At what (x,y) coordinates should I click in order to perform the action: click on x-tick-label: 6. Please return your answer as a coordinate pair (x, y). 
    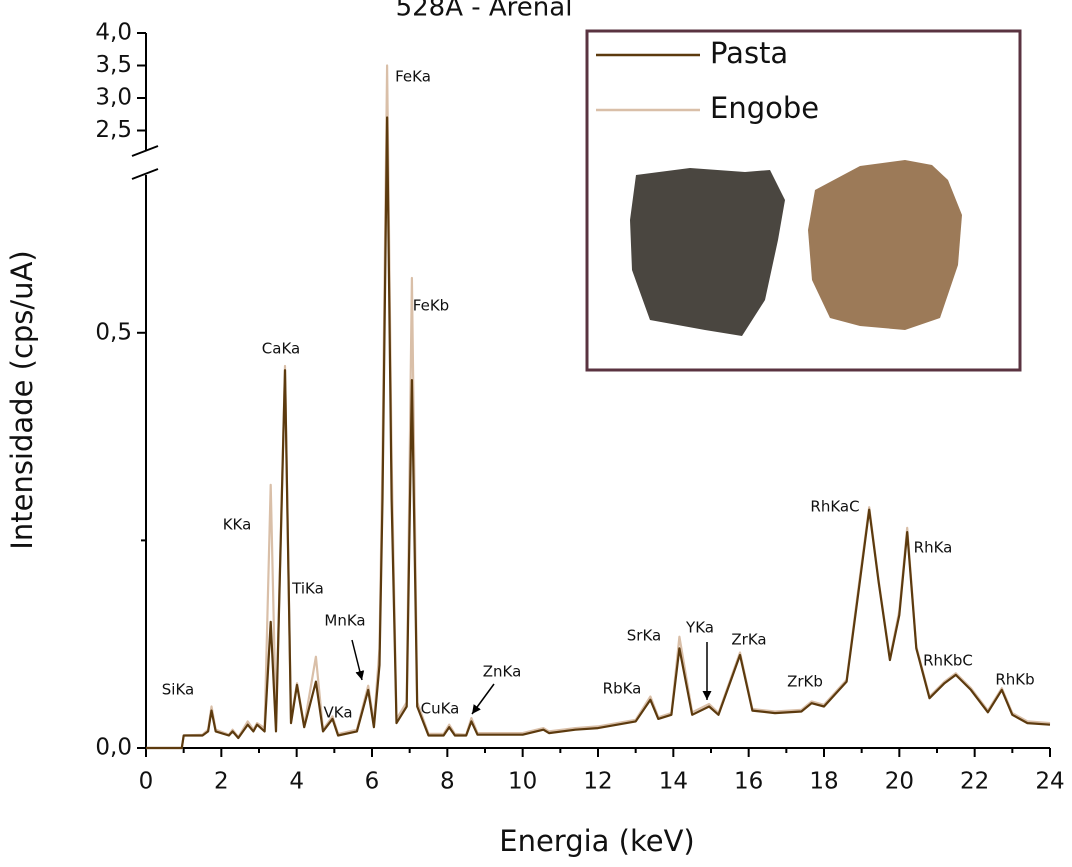
    Looking at the image, I should click on (372, 782).